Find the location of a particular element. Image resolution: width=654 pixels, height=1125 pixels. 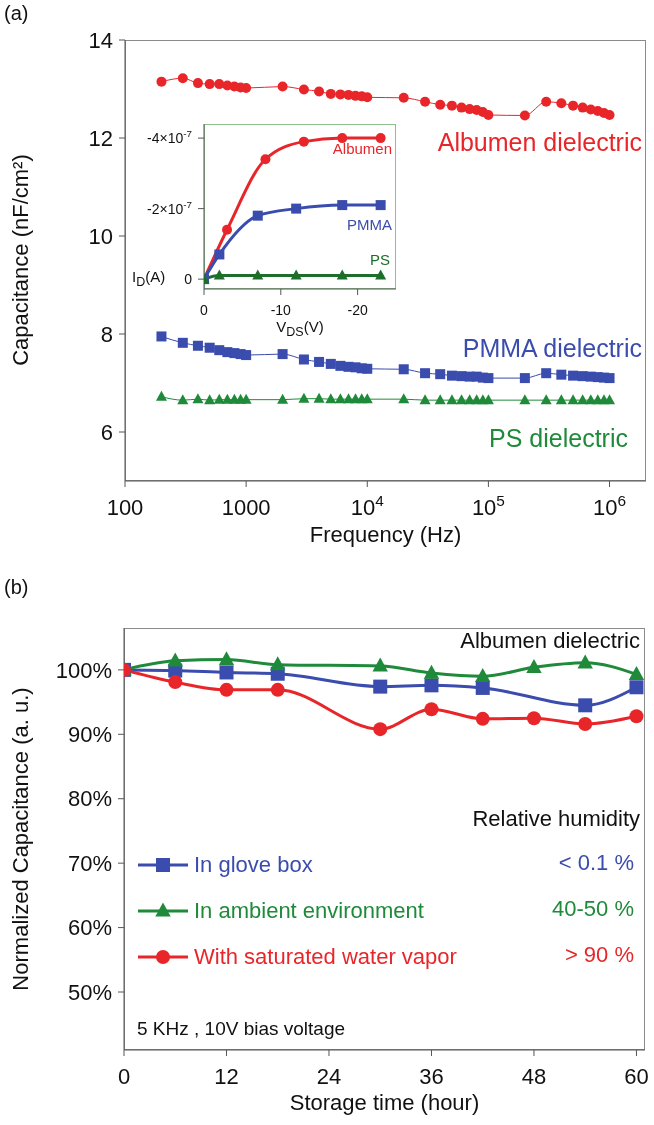

x-axis-title: Storage time (hour) is located at coordinates (384, 1103).